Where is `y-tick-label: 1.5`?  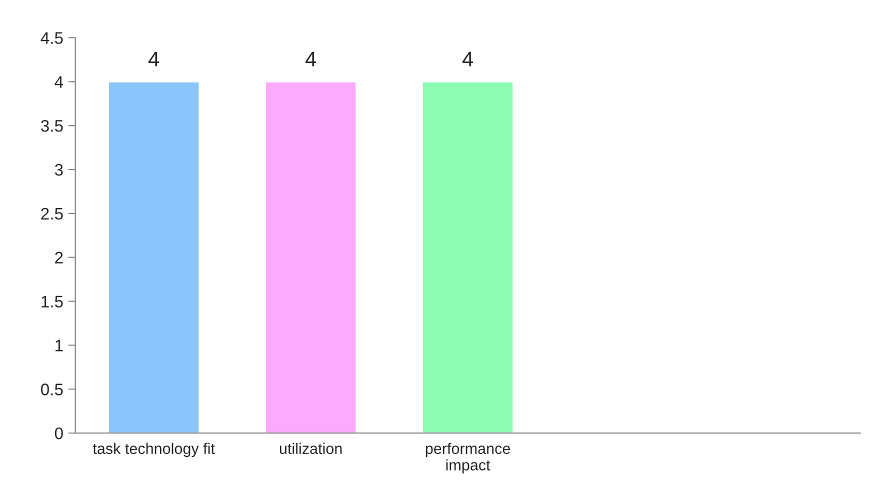
y-tick-label: 1.5 is located at coordinates (52, 302).